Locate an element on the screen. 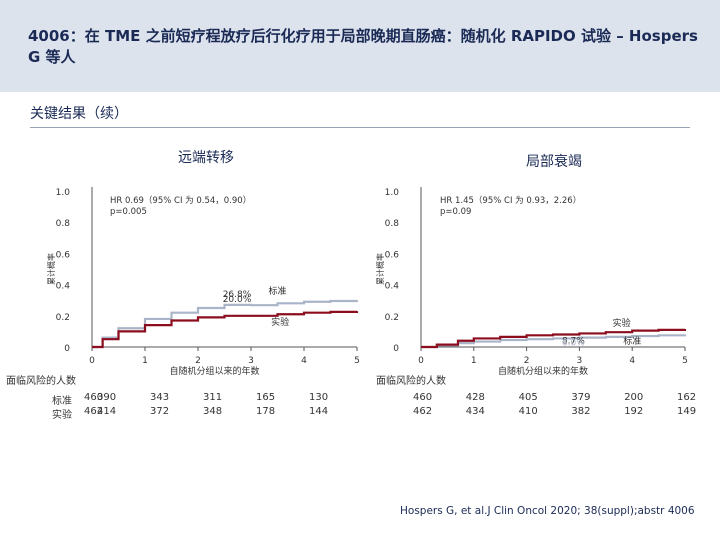 This screenshot has width=720, height=540. risk-row-name: 实验 is located at coordinates (62, 415).